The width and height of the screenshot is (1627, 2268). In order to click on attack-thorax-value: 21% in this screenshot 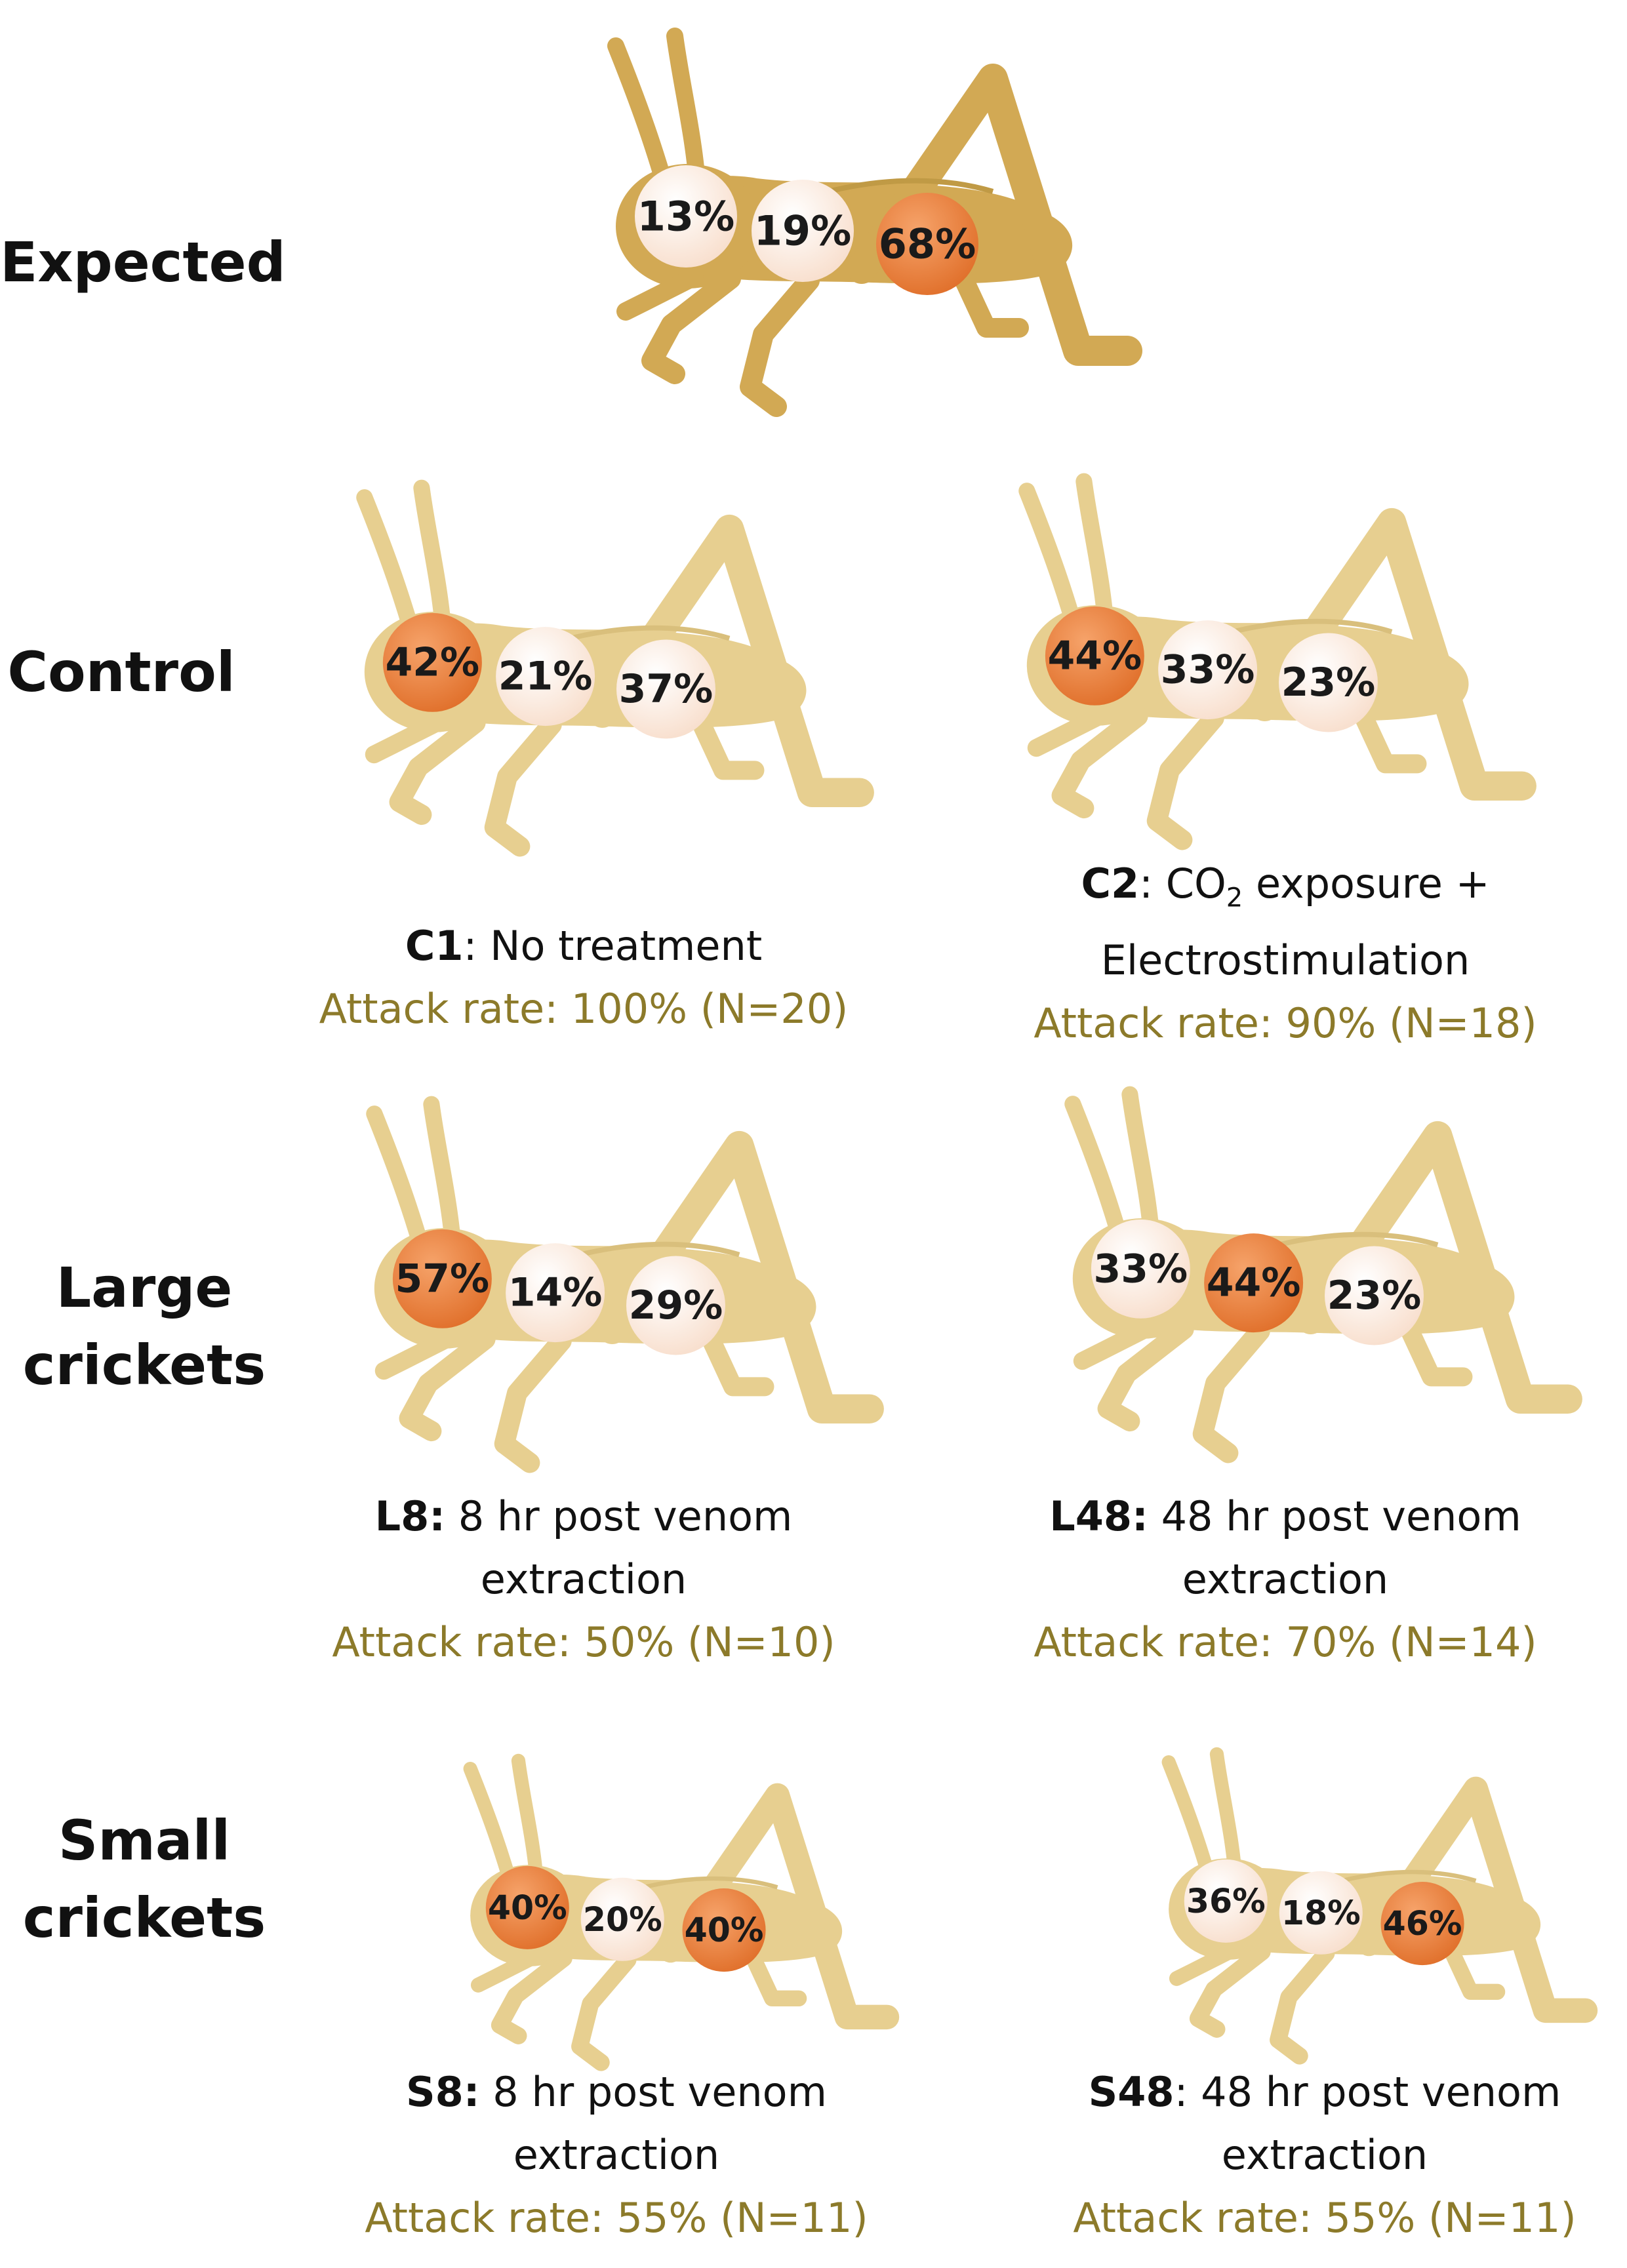, I will do `click(545, 677)`.